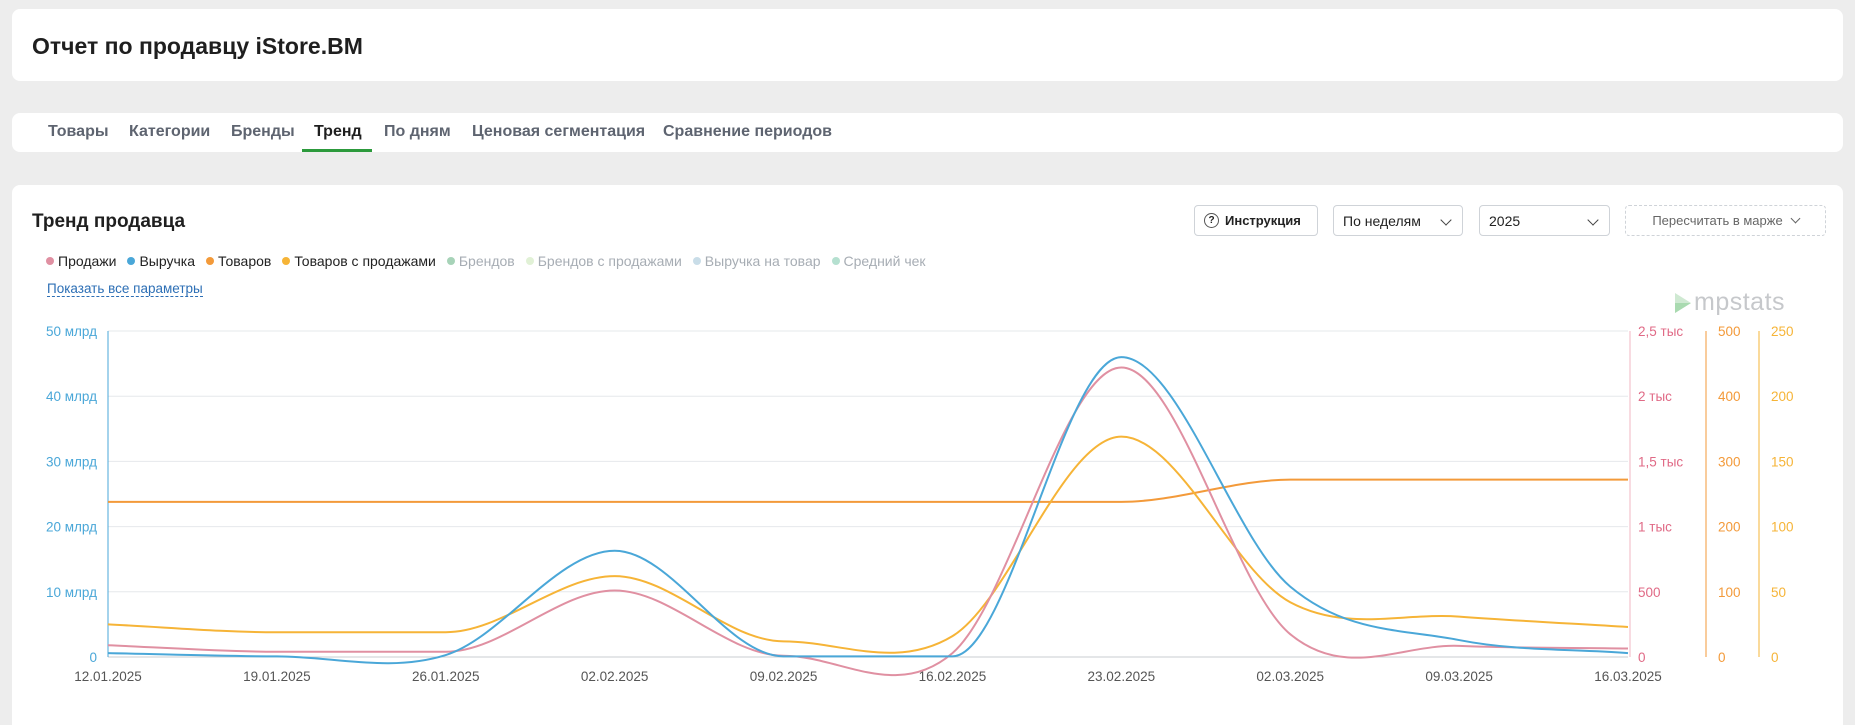 The height and width of the screenshot is (725, 1855). I want to click on legend-item-brands: Брендов, so click(480, 261).